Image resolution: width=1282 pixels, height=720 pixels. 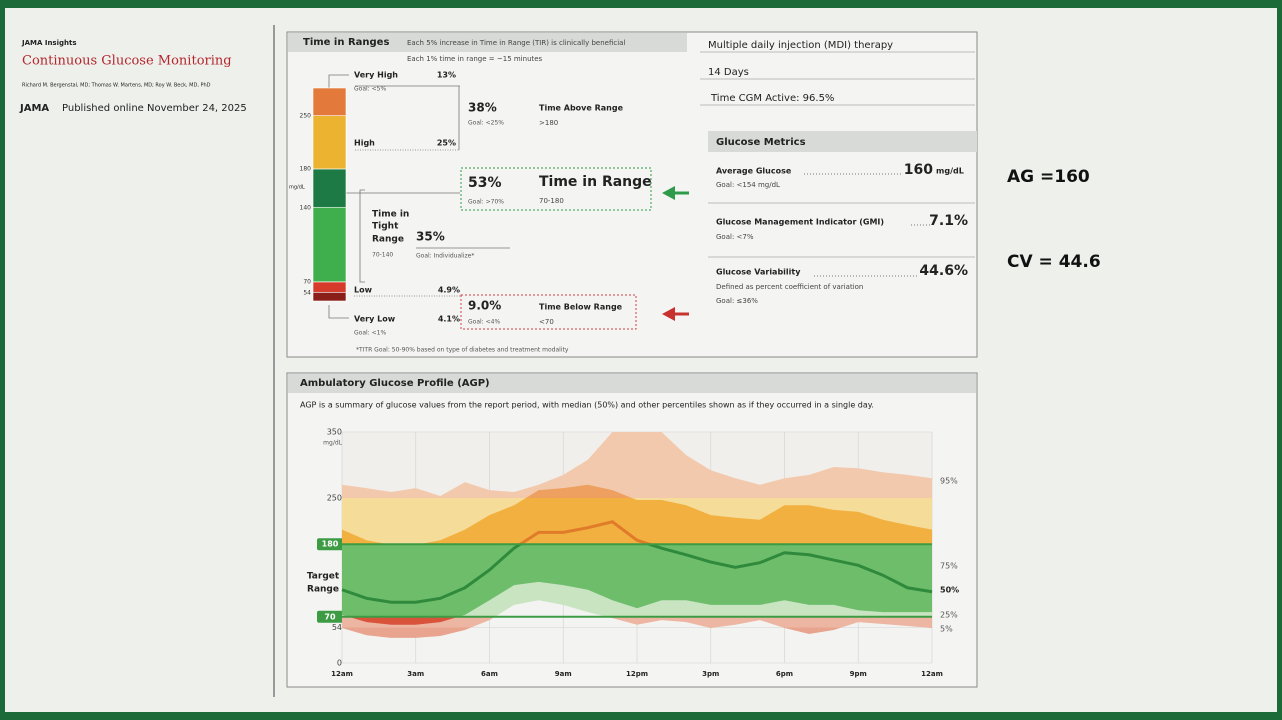 What do you see at coordinates (772, 98) in the screenshot?
I see `cgm-active: Time CGM Active: 96.5%` at bounding box center [772, 98].